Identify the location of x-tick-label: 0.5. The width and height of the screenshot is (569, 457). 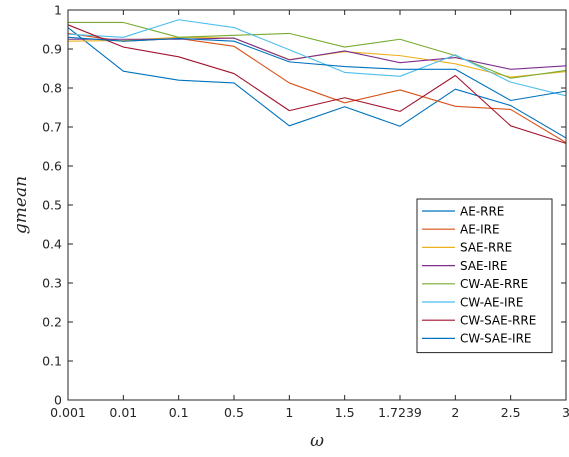
(234, 412).